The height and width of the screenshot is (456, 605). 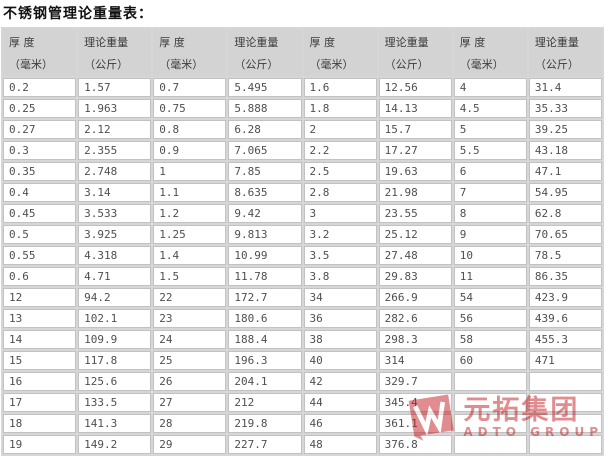 I want to click on cell-thickness: 4.5, so click(x=490, y=108).